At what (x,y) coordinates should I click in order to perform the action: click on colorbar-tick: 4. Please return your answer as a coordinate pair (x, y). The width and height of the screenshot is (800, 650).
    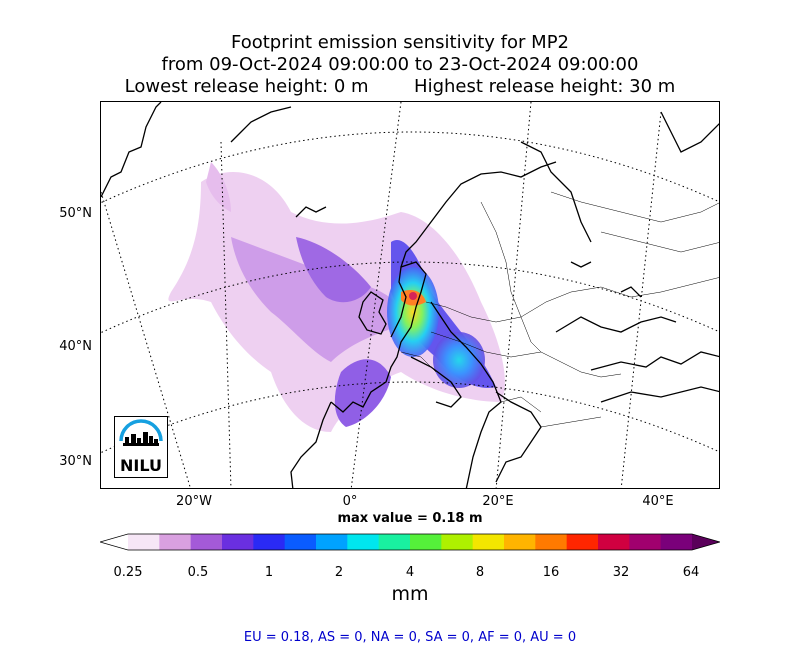
    Looking at the image, I should click on (410, 572).